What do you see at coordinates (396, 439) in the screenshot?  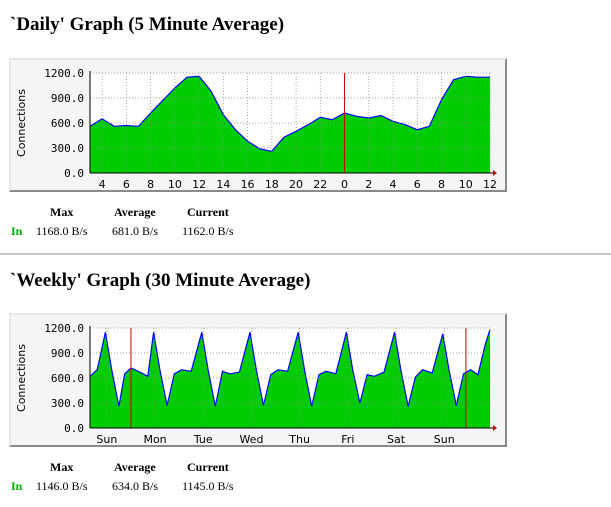 I see `x-tick-label: Sat` at bounding box center [396, 439].